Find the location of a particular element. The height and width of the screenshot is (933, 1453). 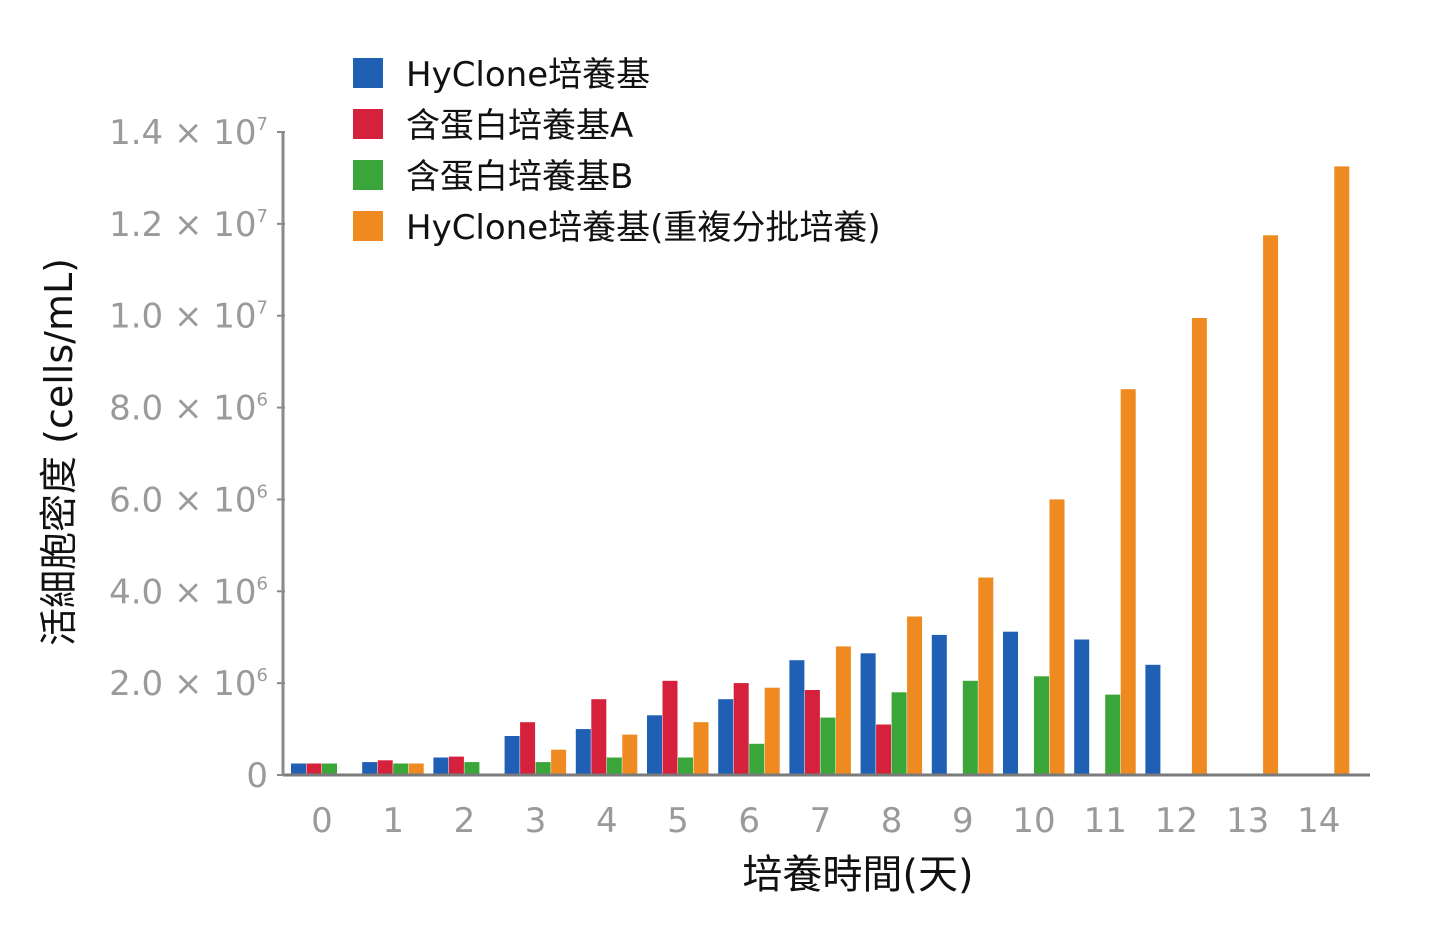

x-tick-label: 5 is located at coordinates (678, 821).